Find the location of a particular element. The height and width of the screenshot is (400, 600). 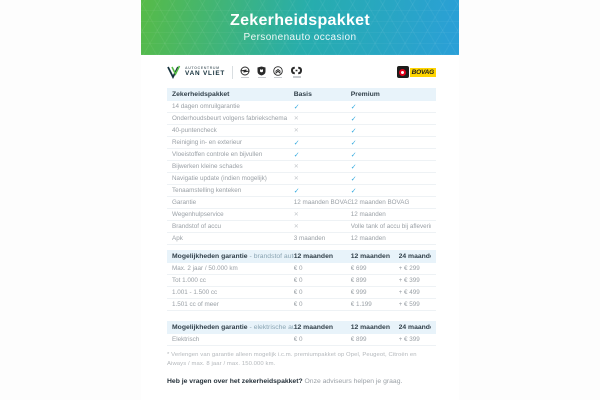

table-row: Elektrisch € 0 € 899 + € 399 is located at coordinates (301, 340).